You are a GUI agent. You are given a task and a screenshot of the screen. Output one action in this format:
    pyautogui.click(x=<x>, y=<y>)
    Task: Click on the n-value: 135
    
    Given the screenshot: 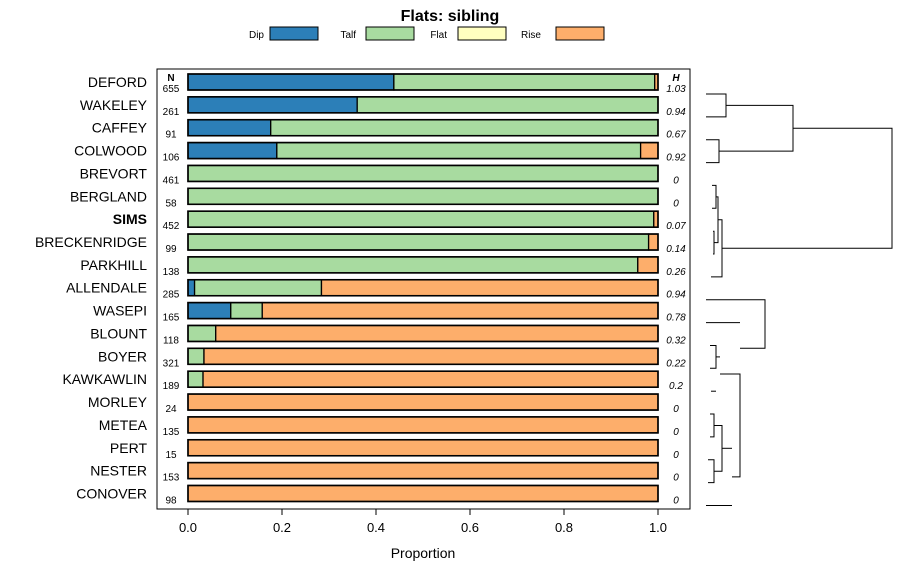 What is the action you would take?
    pyautogui.click(x=171, y=432)
    